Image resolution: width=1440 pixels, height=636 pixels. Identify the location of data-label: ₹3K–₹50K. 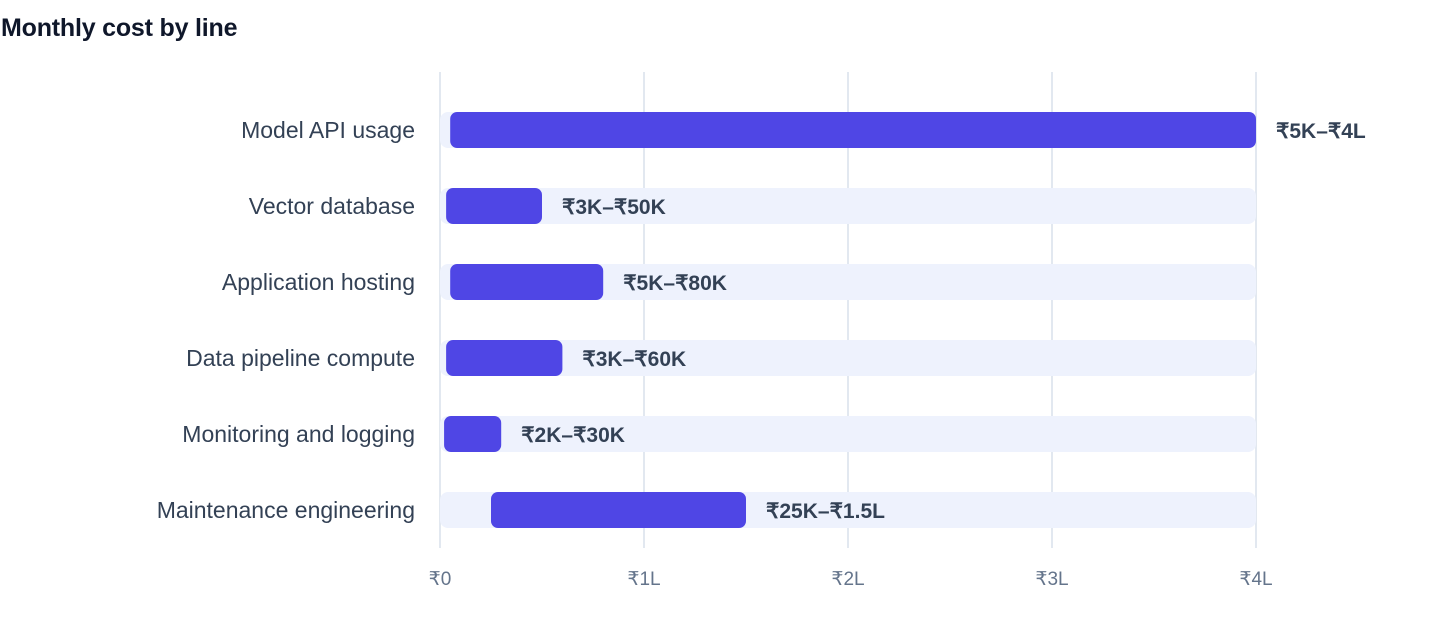
(614, 207).